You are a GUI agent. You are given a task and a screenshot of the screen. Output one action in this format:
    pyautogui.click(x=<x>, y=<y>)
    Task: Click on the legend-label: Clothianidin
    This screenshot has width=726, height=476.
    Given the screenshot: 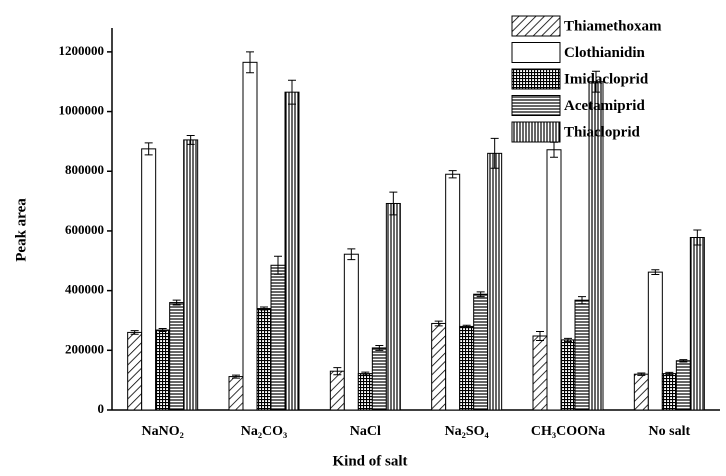 What is the action you would take?
    pyautogui.click(x=605, y=53)
    